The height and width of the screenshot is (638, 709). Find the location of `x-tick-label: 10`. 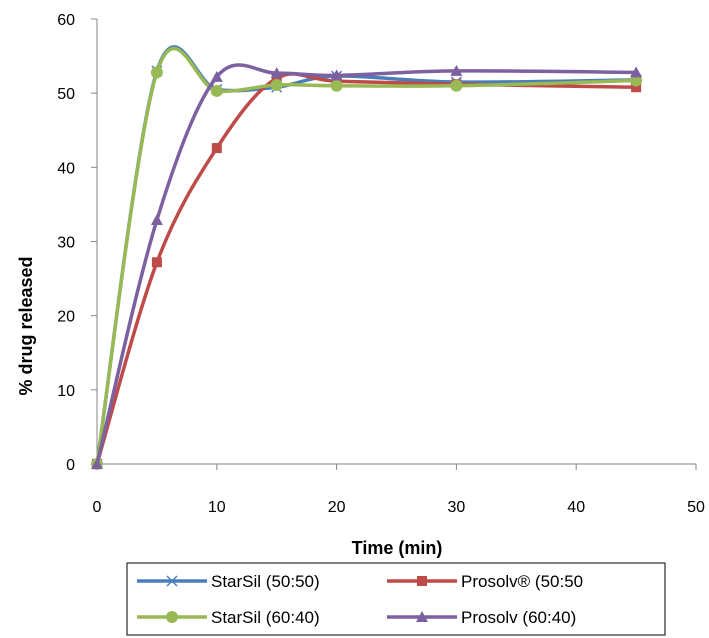

x-tick-label: 10 is located at coordinates (217, 507).